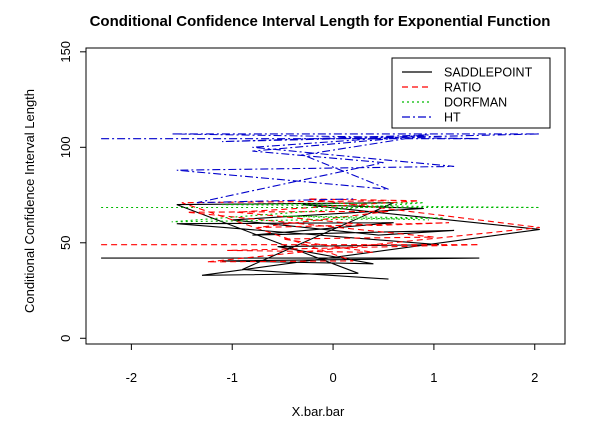 This screenshot has width=594, height=431. Describe the element at coordinates (488, 73) in the screenshot. I see `legend-label-saddlepoint: SADDLEPOINT` at that location.